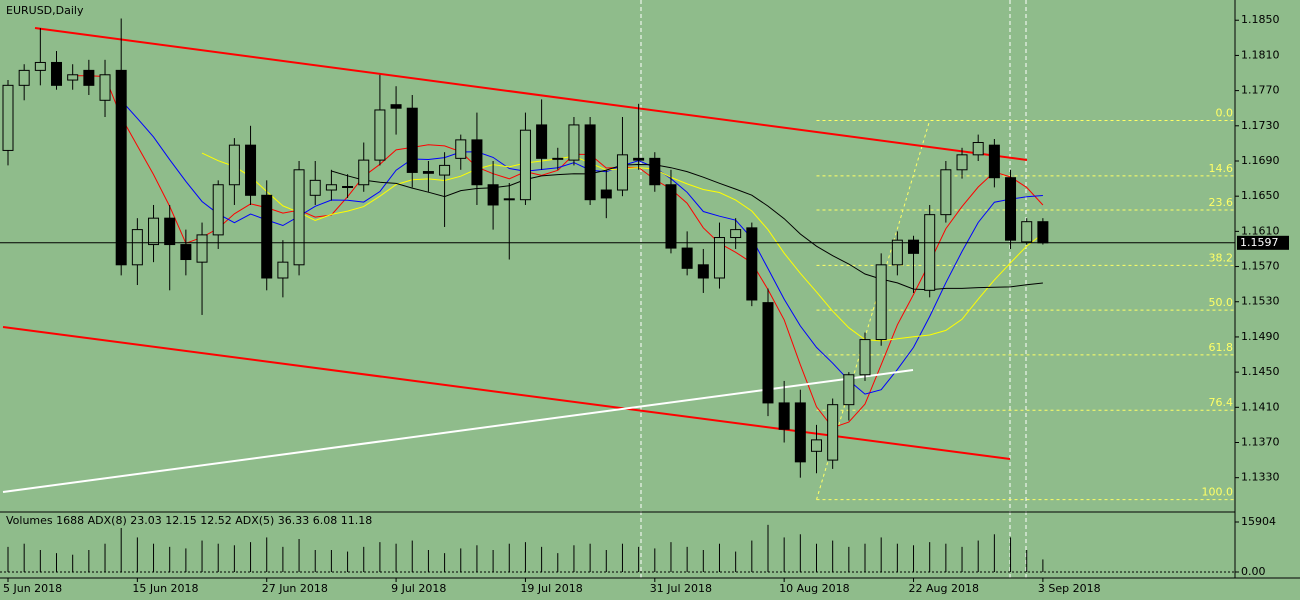 Image resolution: width=1300 pixels, height=600 pixels. Describe the element at coordinates (45, 10) in the screenshot. I see `chart-title: EURUSD,Daily` at that location.